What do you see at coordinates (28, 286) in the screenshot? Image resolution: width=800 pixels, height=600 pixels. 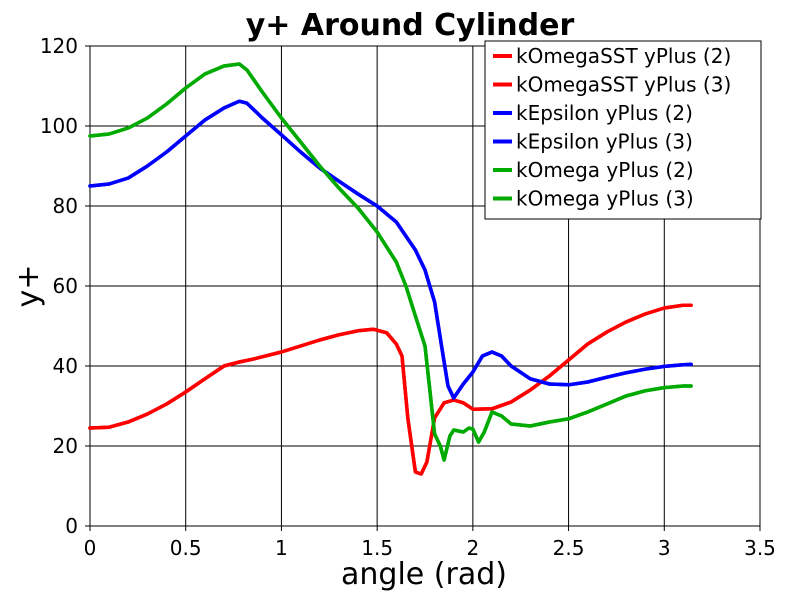 I see `y-axis-label: y+` at bounding box center [28, 286].